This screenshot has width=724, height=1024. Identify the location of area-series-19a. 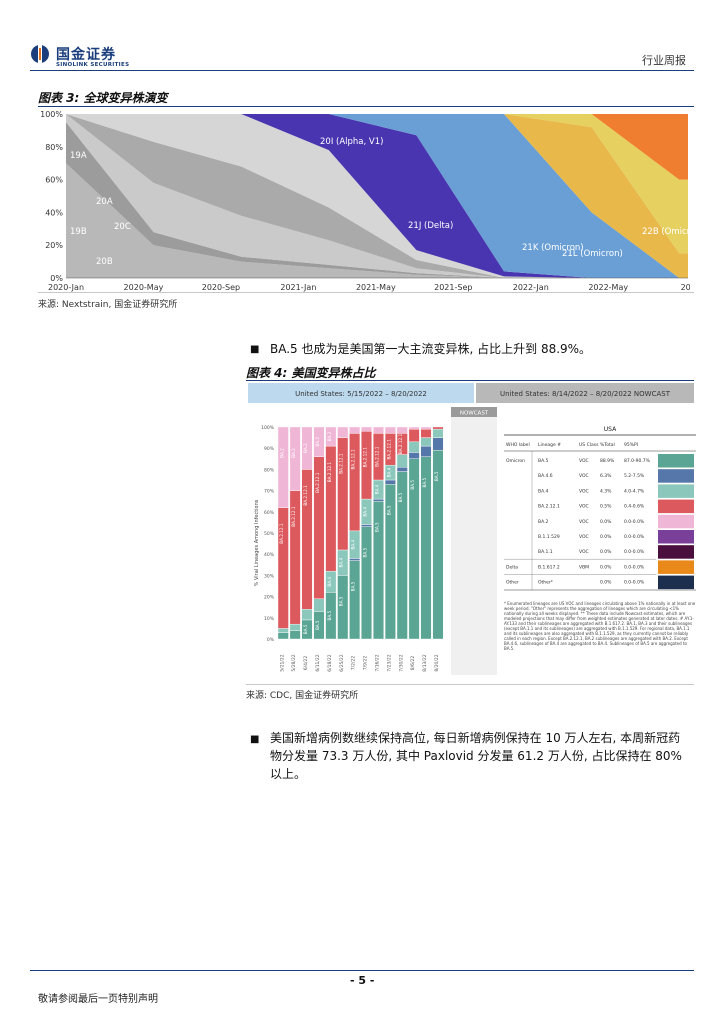
(377, 220).